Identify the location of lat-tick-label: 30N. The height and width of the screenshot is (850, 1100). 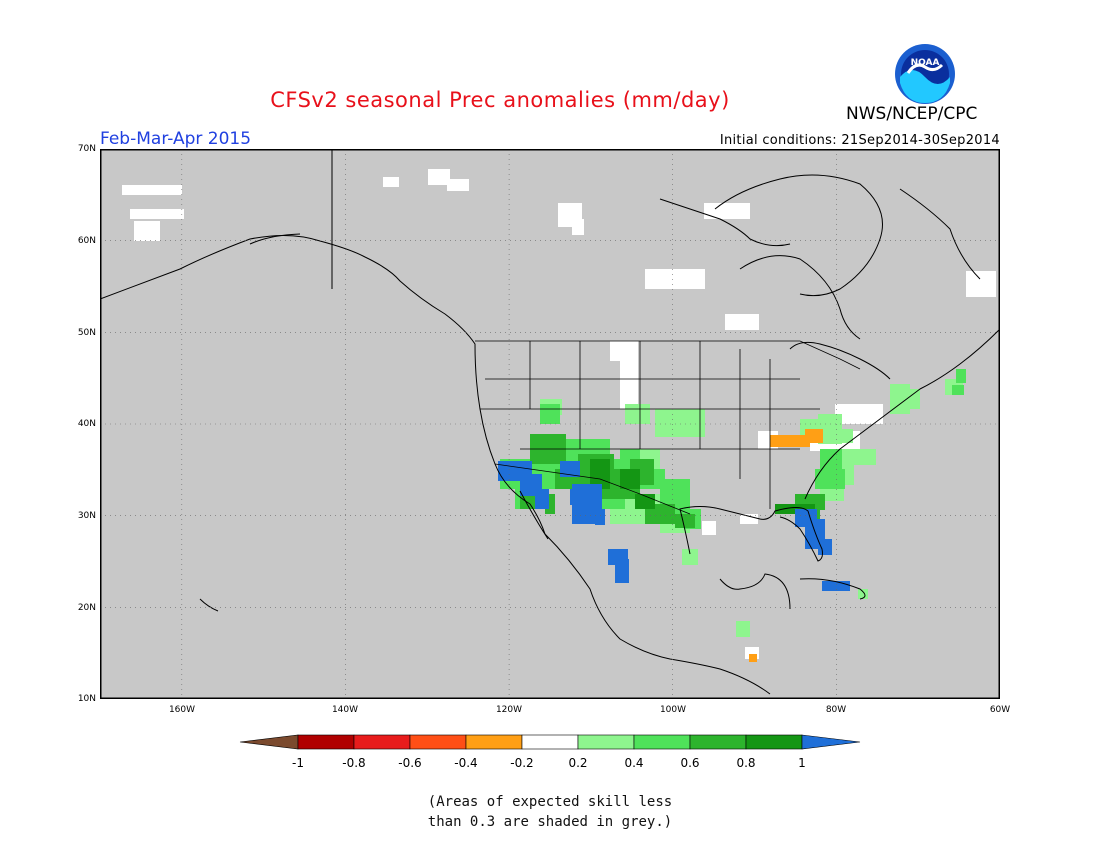
(86, 516).